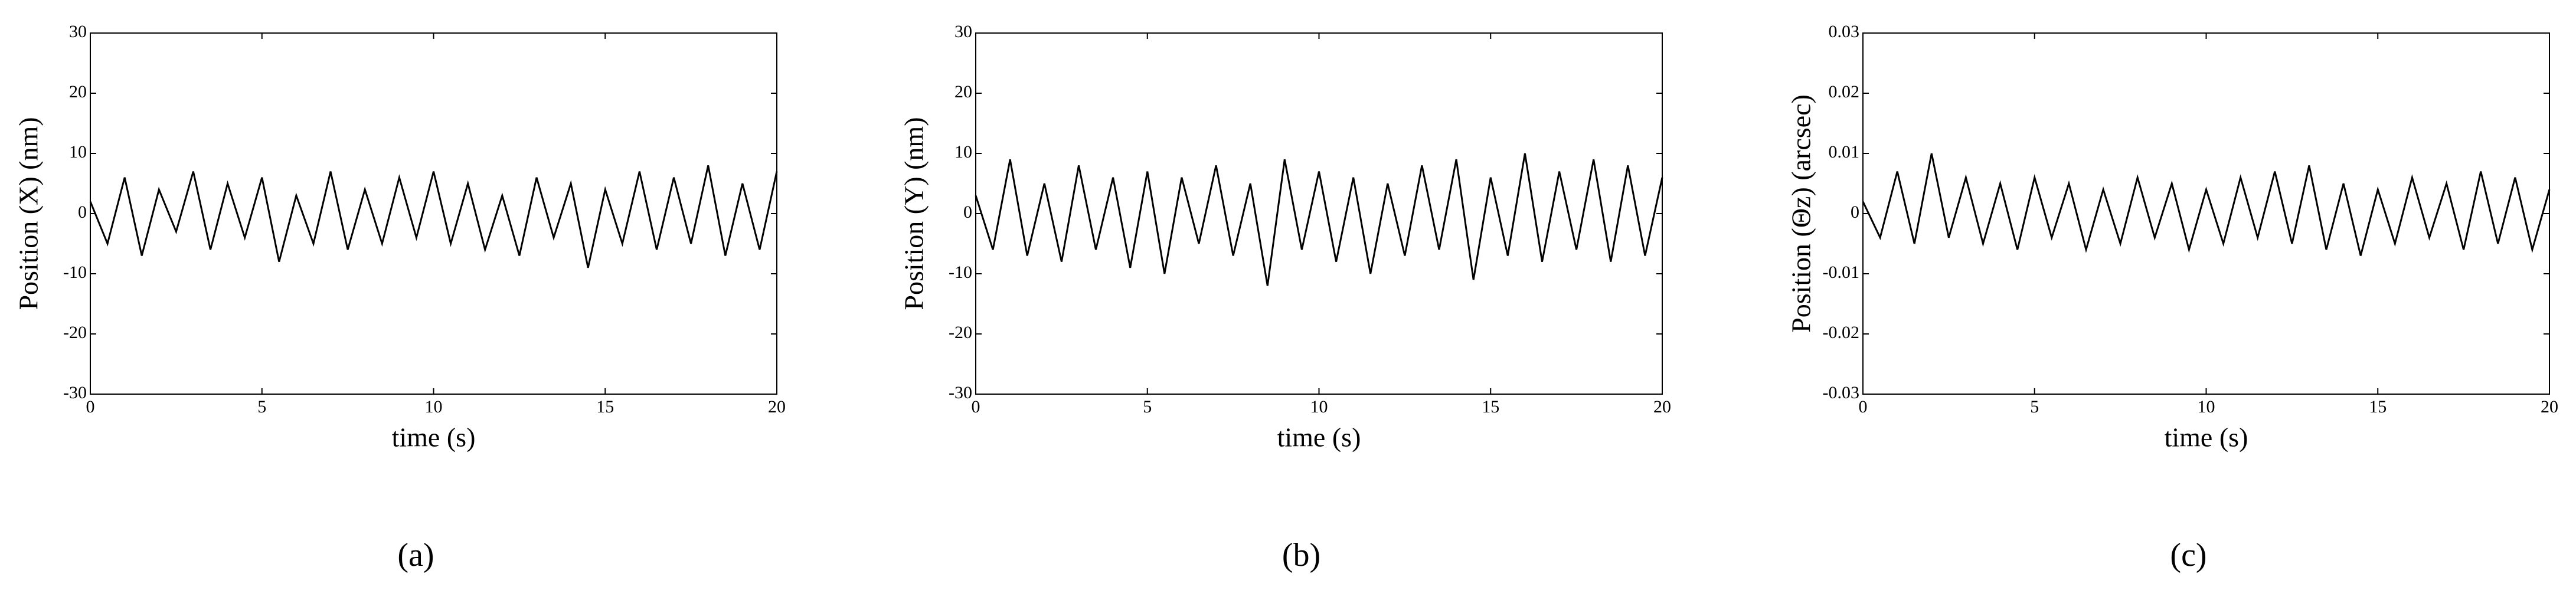  Describe the element at coordinates (1301, 555) in the screenshot. I see `panel-label: (b)` at that location.